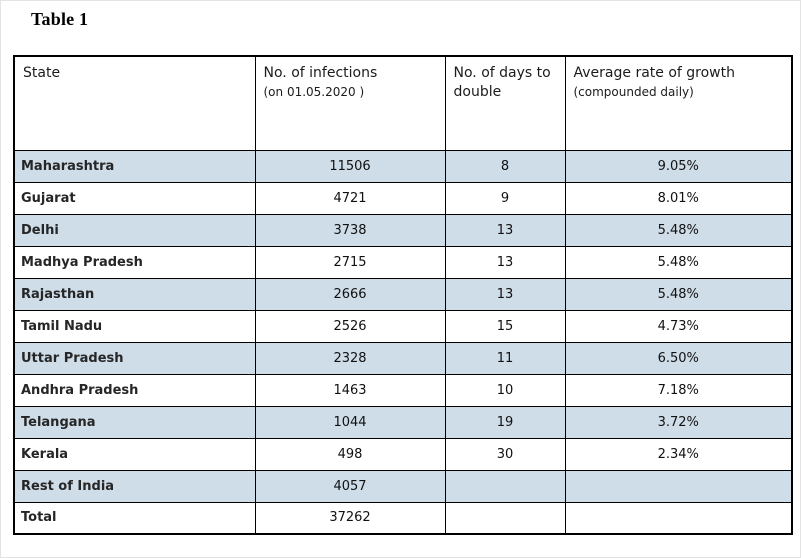  What do you see at coordinates (350, 294) in the screenshot?
I see `infections-cell: 2666` at bounding box center [350, 294].